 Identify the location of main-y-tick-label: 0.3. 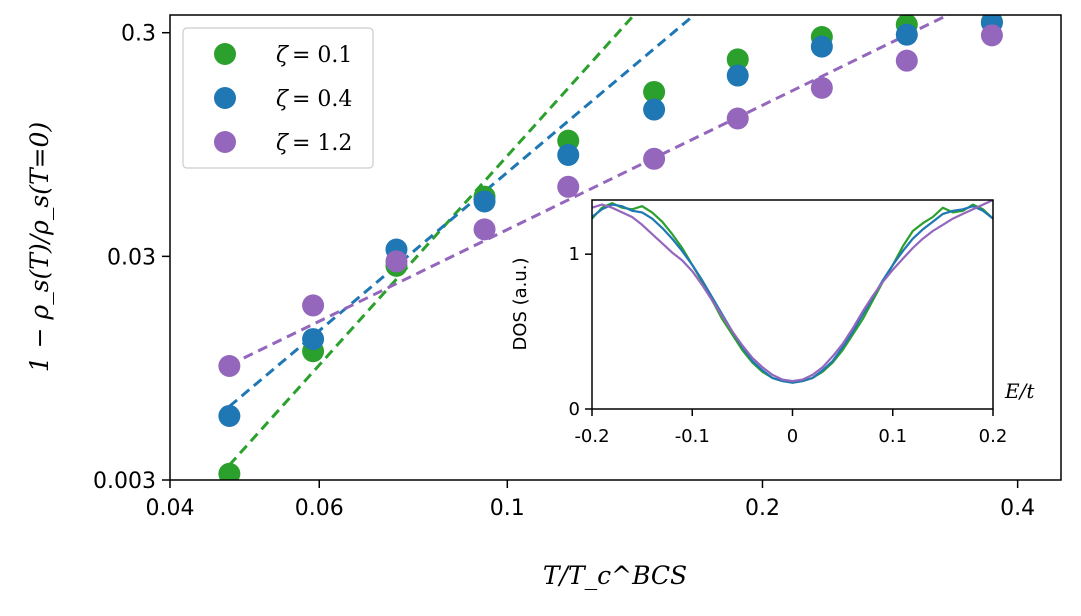
(138, 34).